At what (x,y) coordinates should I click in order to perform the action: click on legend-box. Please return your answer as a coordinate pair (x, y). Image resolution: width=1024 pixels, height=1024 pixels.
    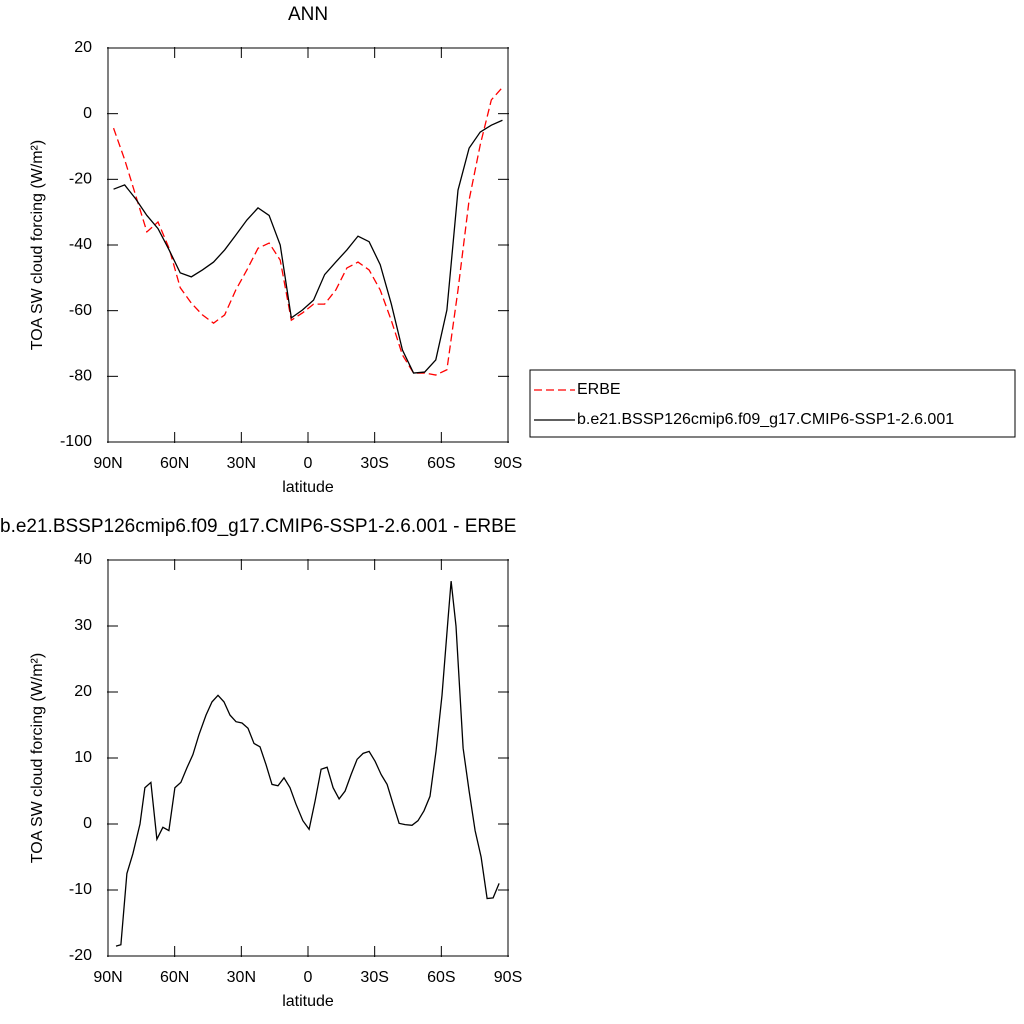
    Looking at the image, I should click on (772, 403).